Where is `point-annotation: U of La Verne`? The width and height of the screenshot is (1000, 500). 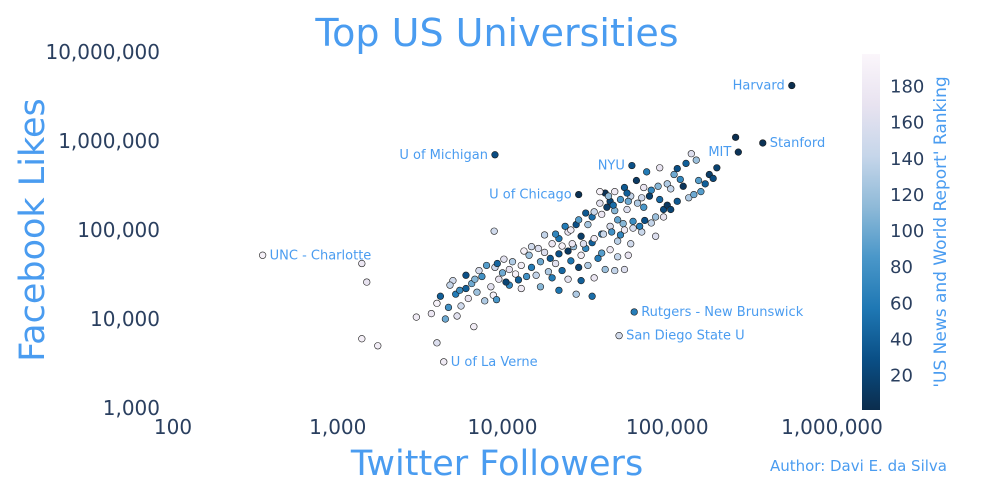 point-annotation: U of La Verne is located at coordinates (494, 362).